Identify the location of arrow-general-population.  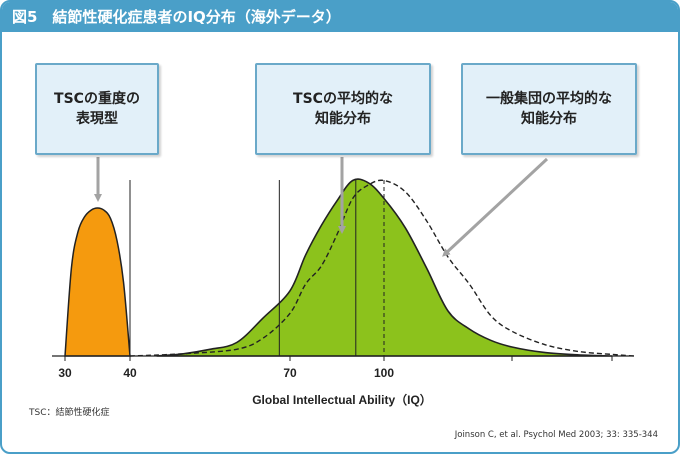
(495, 207).